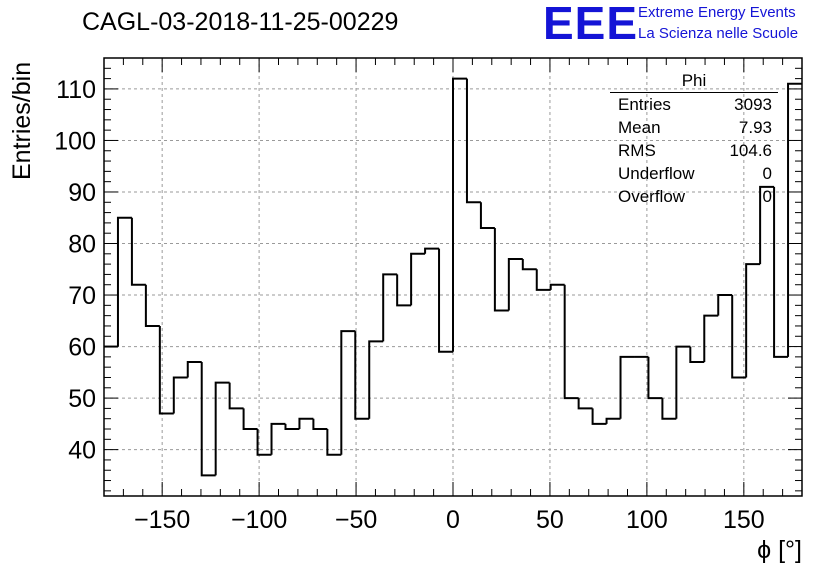 This screenshot has width=836, height=577. Describe the element at coordinates (82, 296) in the screenshot. I see `y-tick-label: 70` at that location.